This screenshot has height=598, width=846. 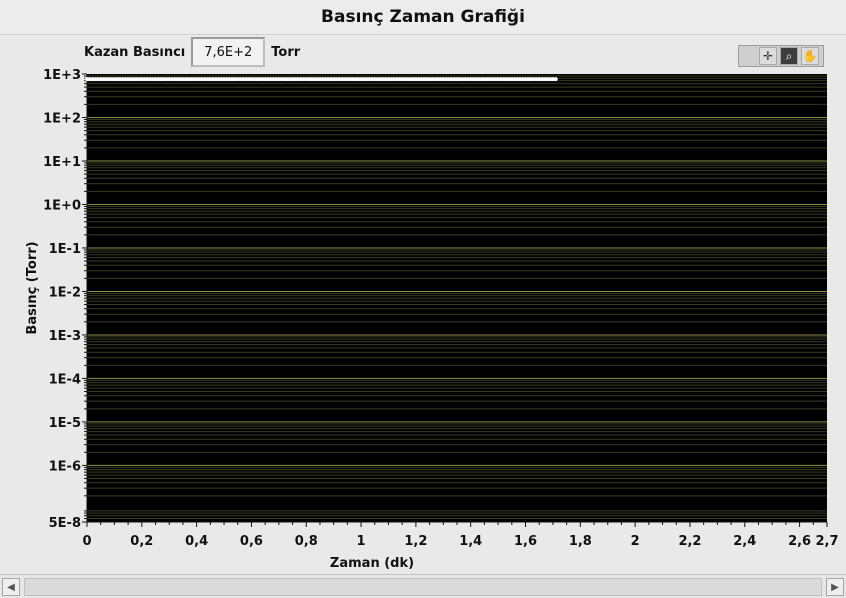 I want to click on pressure-indicator: Kazan Basıncı 7,6E+2 Torr, so click(x=192, y=52).